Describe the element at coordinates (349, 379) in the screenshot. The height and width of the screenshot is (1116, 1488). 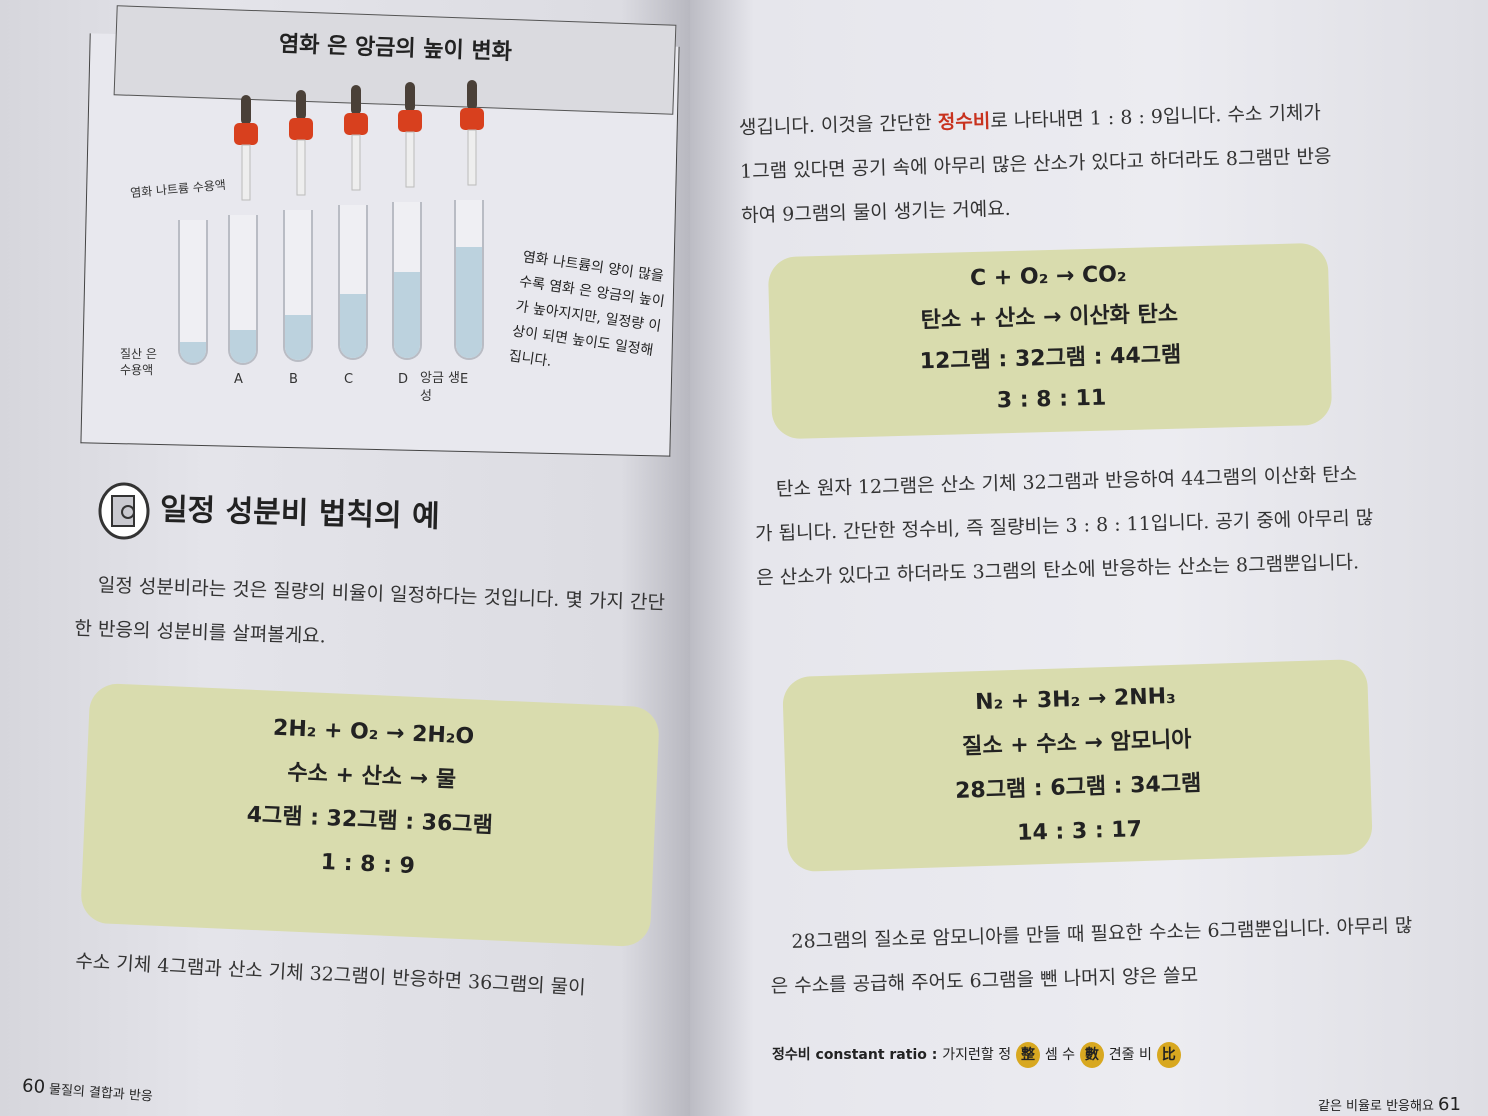
I see `tube-label: C` at that location.